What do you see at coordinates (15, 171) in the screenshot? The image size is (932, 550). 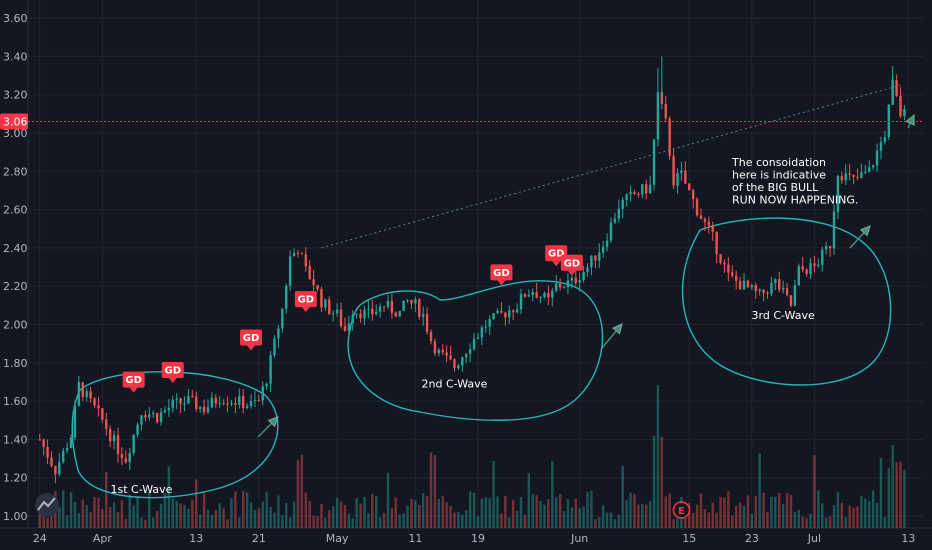 I see `y-tick-label: 2.80` at bounding box center [15, 171].